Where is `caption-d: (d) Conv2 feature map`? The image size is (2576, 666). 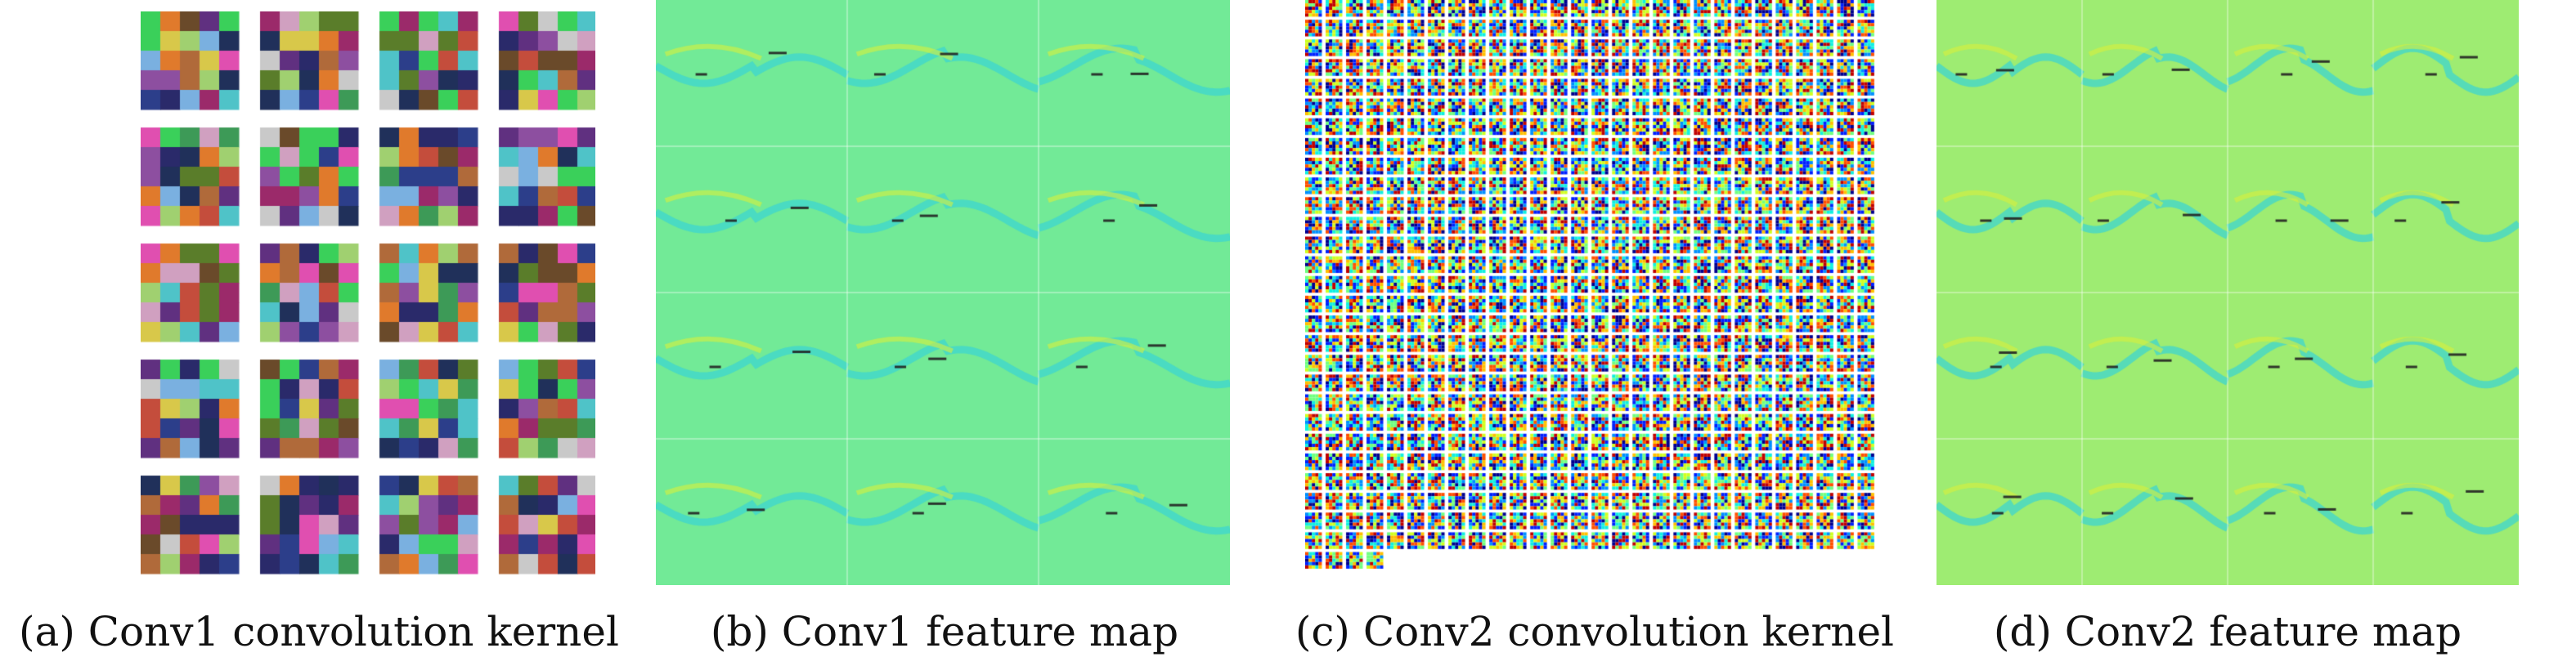
caption-d: (d) Conv2 feature map is located at coordinates (2227, 631).